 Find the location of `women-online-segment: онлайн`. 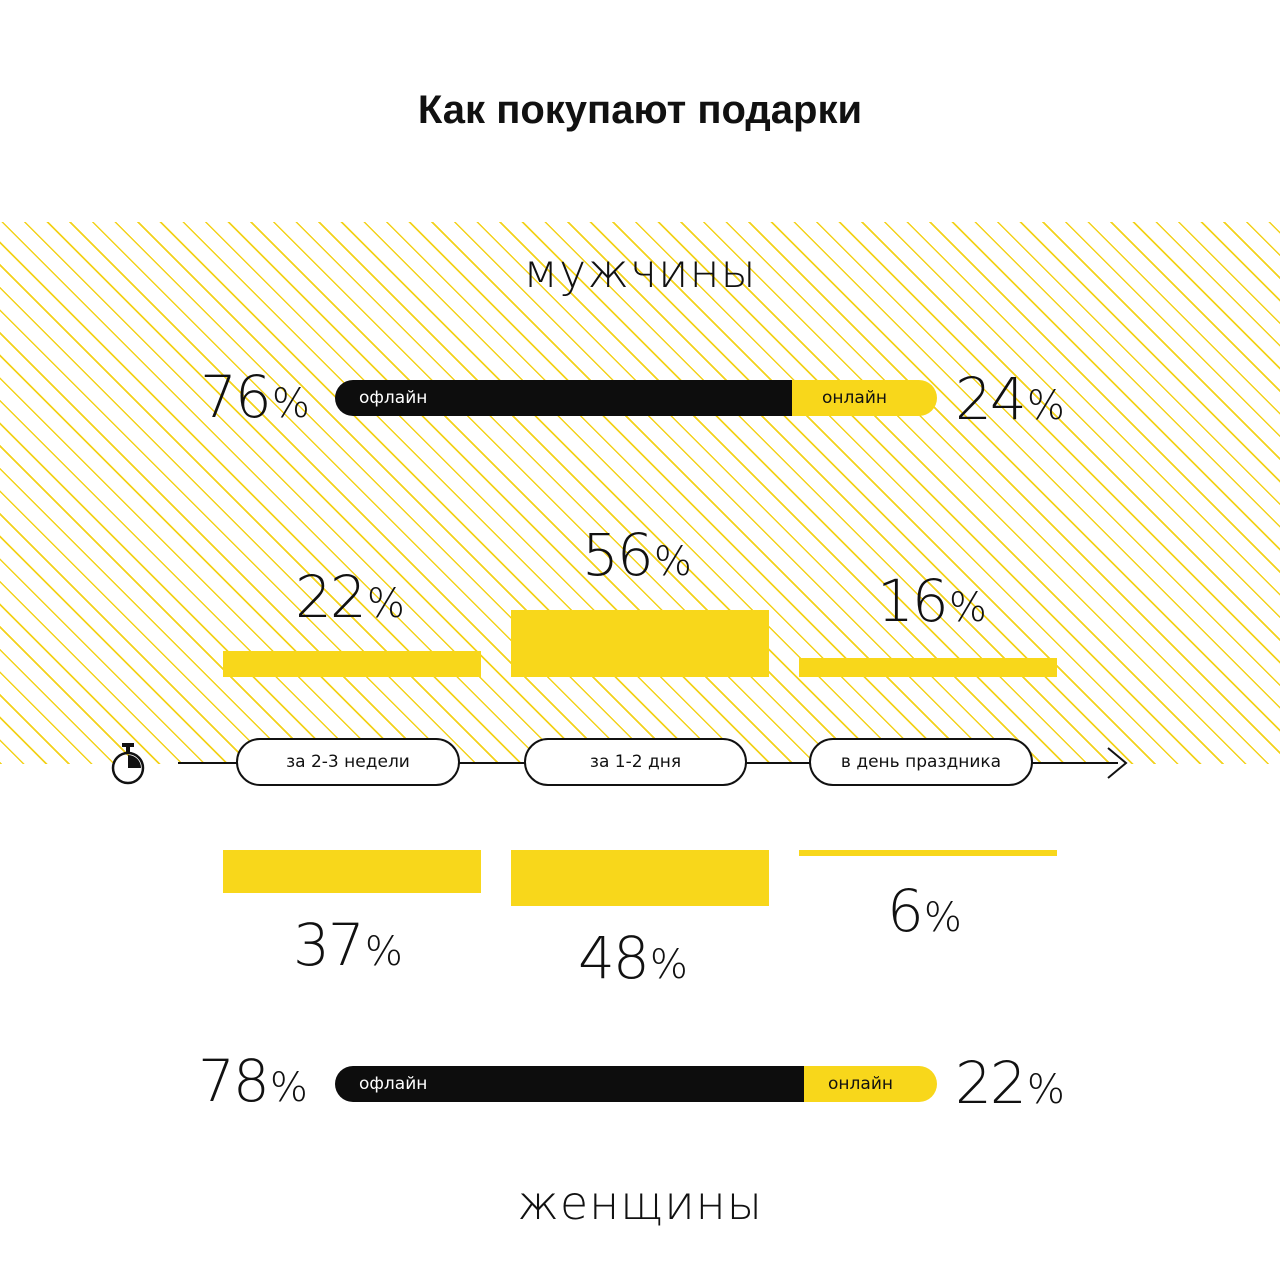

women-online-segment: онлайн is located at coordinates (870, 1084).